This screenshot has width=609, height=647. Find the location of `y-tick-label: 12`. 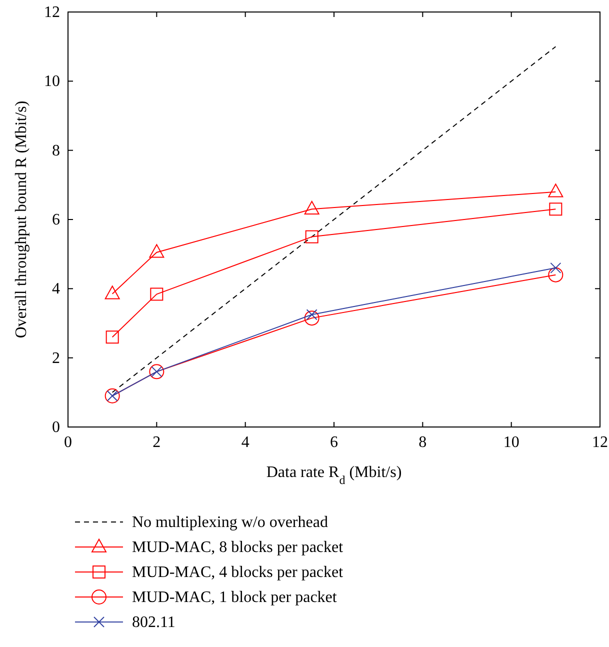

y-tick-label: 12 is located at coordinates (52, 12).